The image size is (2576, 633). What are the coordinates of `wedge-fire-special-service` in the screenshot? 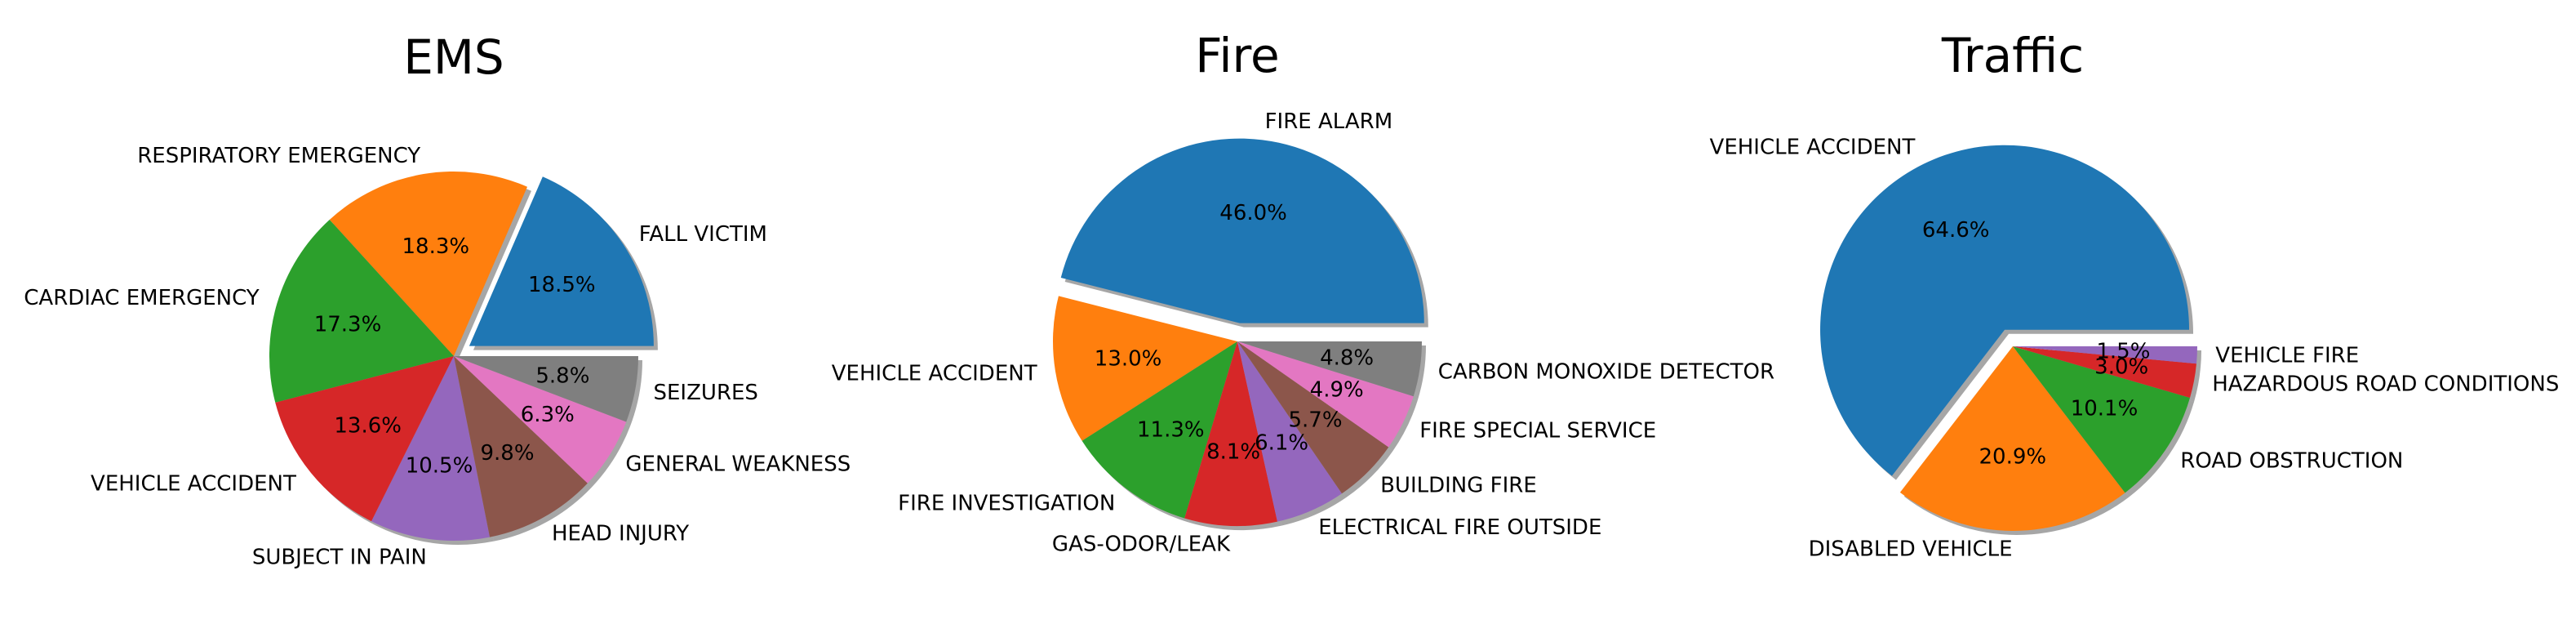 It's located at (1325, 394).